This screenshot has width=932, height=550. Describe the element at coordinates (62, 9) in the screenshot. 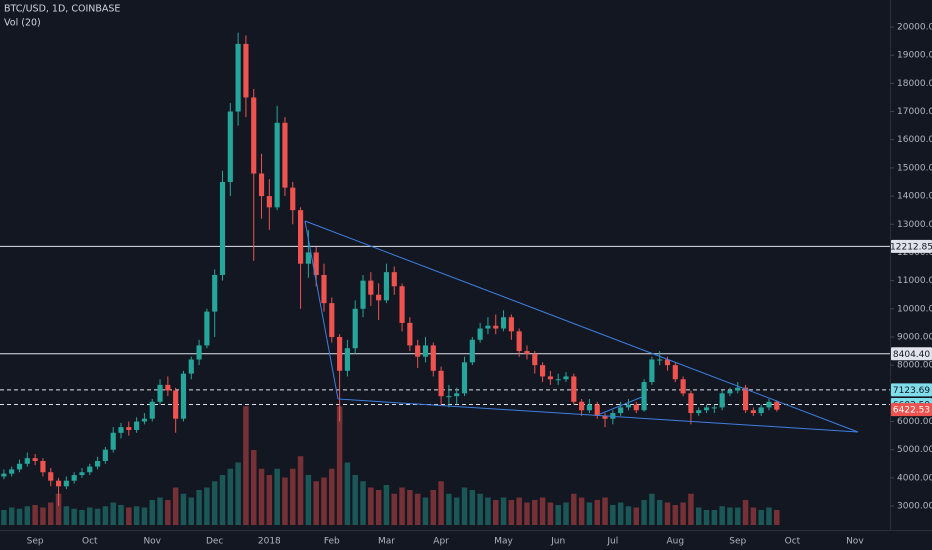

I see `chart-title: BTC/USD, 1D, COINBASE` at that location.